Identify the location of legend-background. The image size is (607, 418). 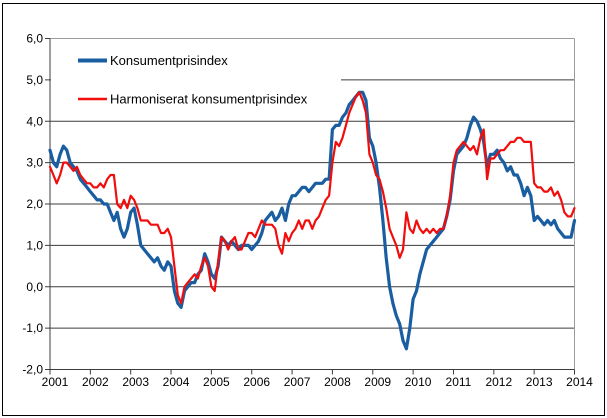
(196, 79).